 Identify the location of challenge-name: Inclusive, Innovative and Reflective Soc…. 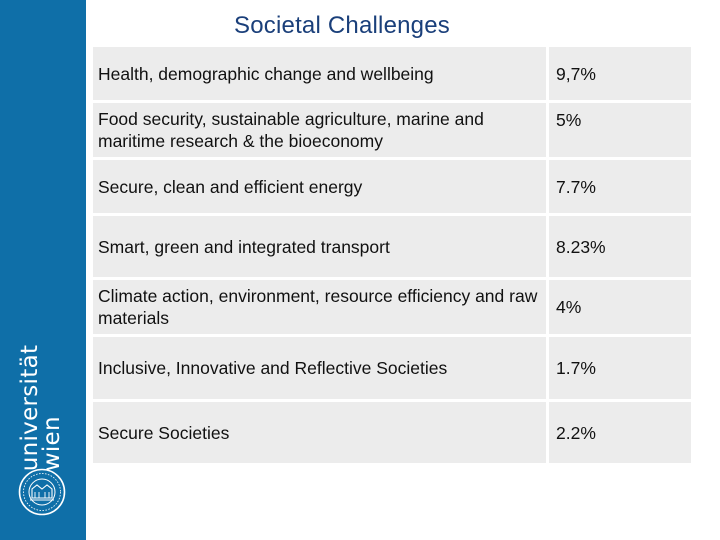
(319, 369).